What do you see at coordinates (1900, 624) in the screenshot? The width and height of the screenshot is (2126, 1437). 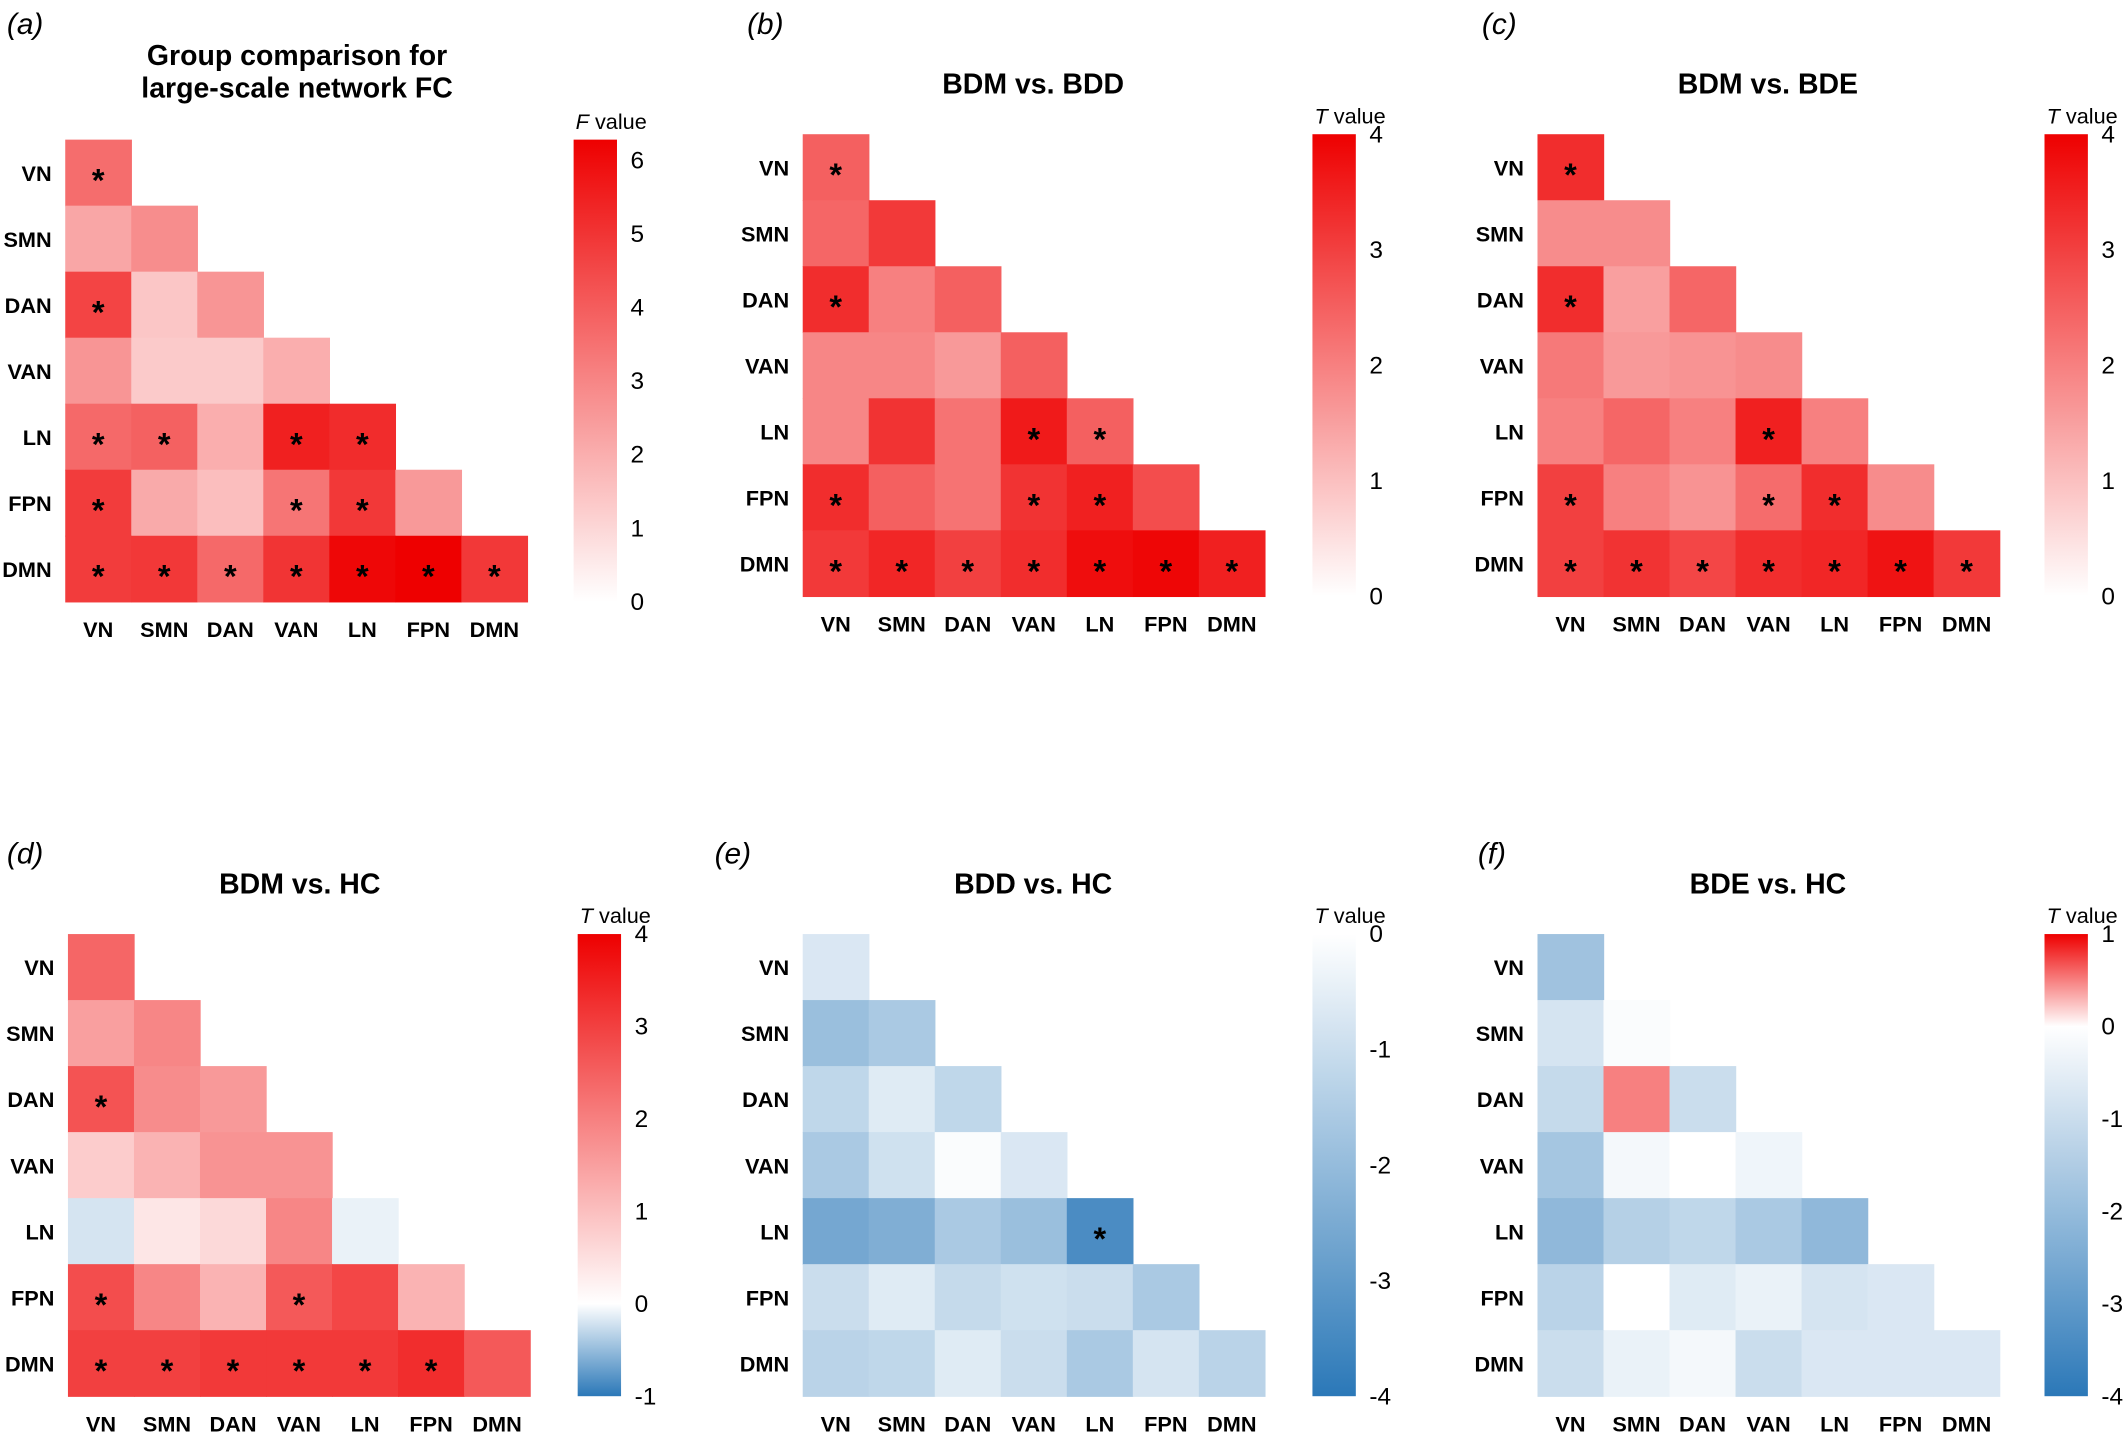 I see `x-tick-label: FPN` at bounding box center [1900, 624].